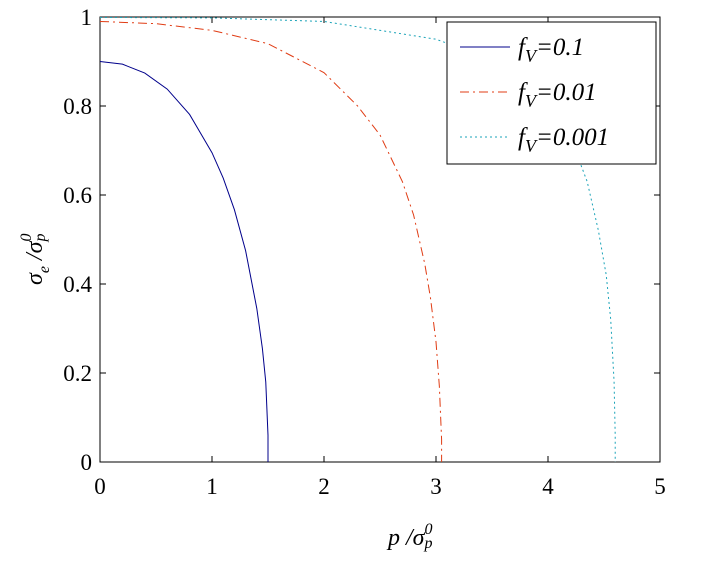 The image size is (707, 566). What do you see at coordinates (324, 486) in the screenshot?
I see `x-tick-label: 2` at bounding box center [324, 486].